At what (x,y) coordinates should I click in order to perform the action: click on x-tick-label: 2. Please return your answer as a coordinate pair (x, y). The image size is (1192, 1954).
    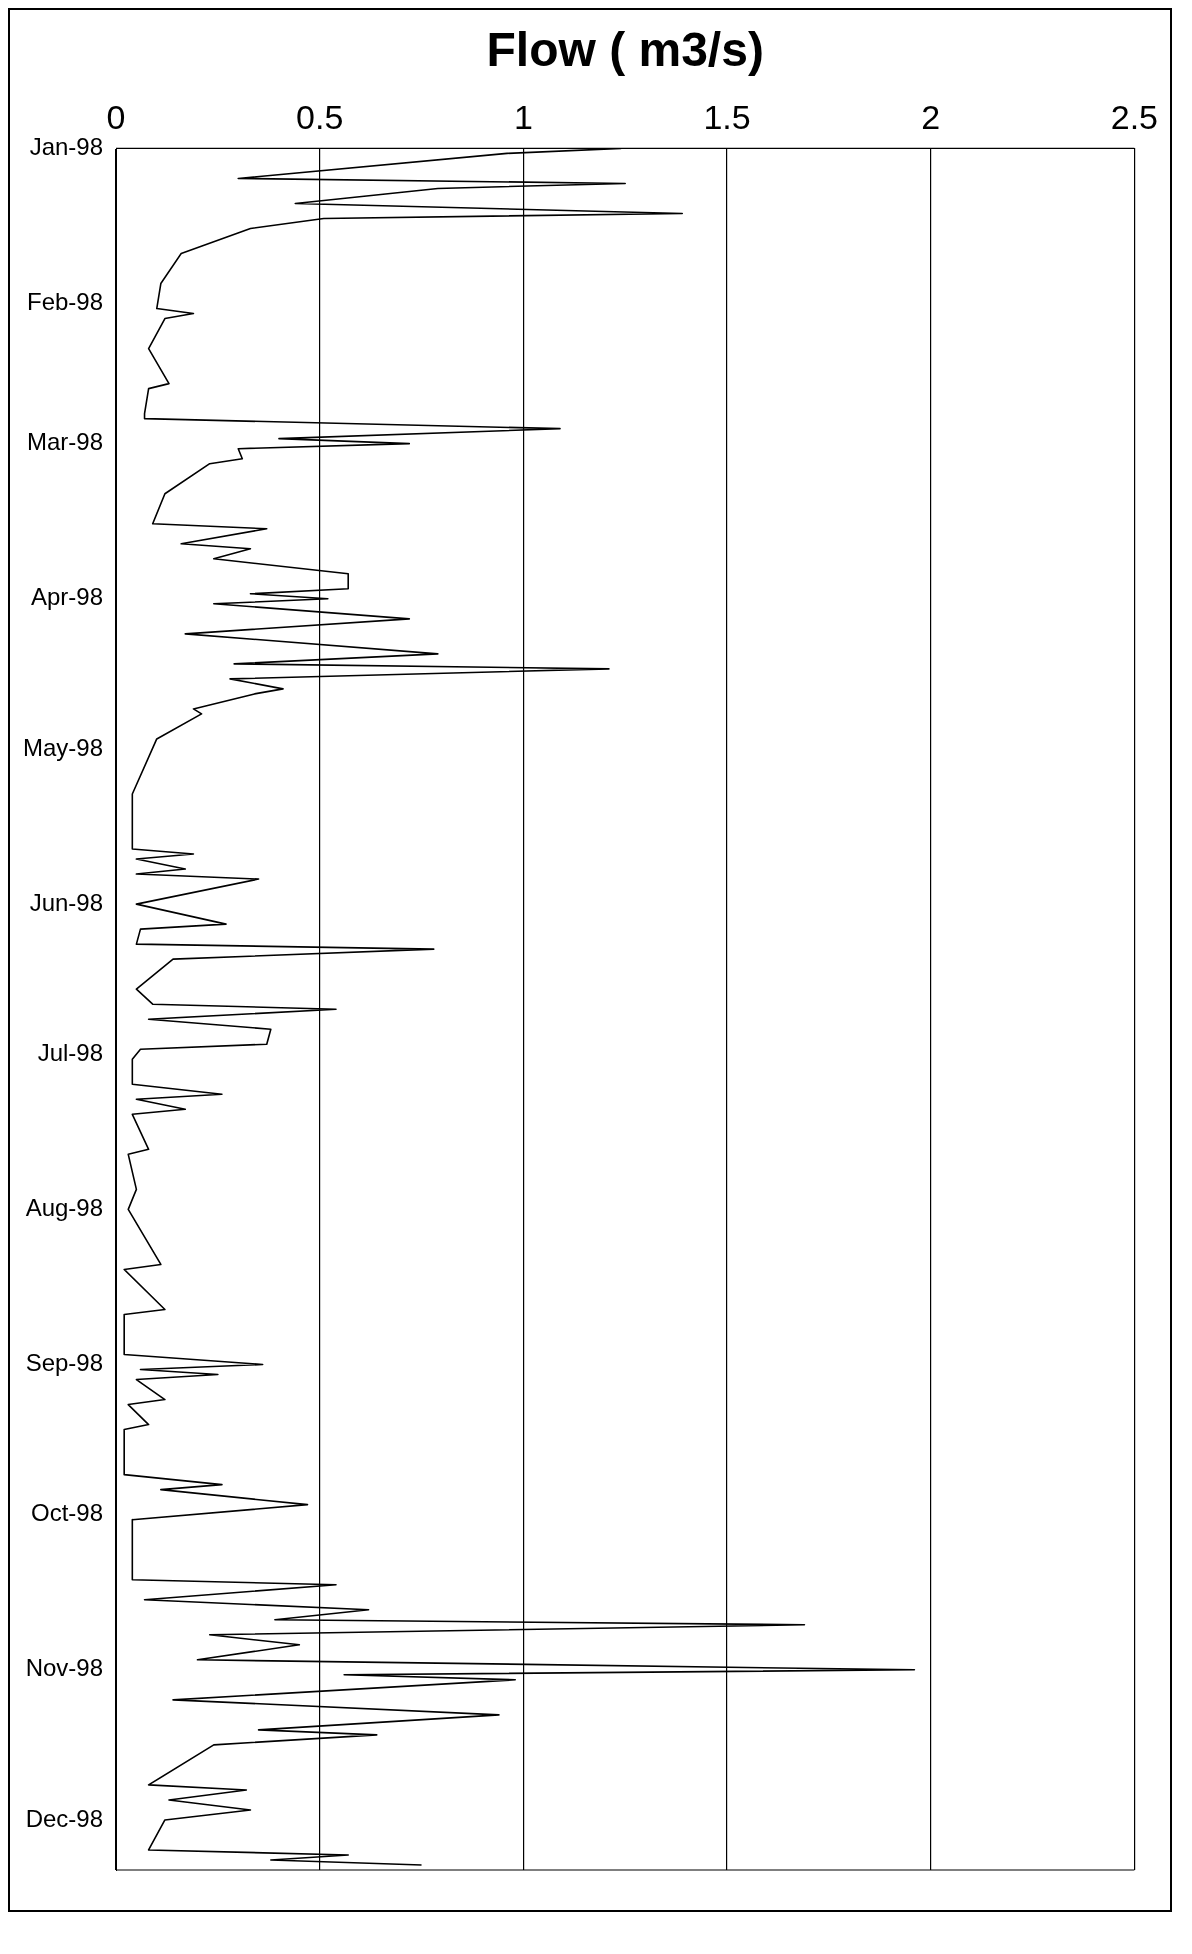
    Looking at the image, I should click on (931, 117).